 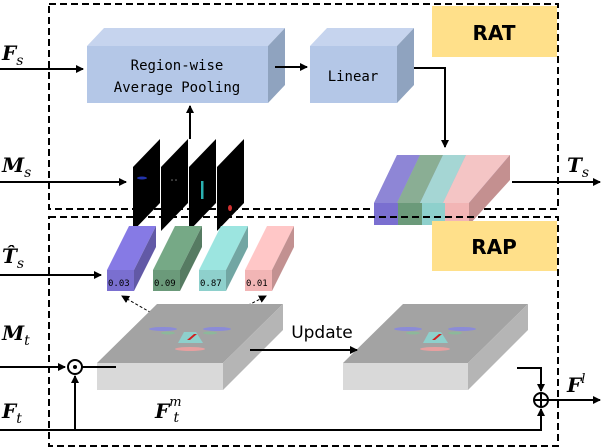 I want to click on token-bar-2: 0.09, so click(x=177, y=258).